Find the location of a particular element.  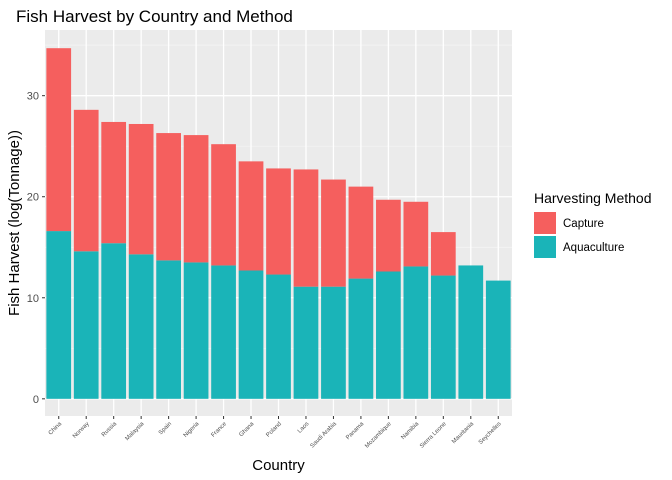

y-tick-label: 30 is located at coordinates (33, 97).